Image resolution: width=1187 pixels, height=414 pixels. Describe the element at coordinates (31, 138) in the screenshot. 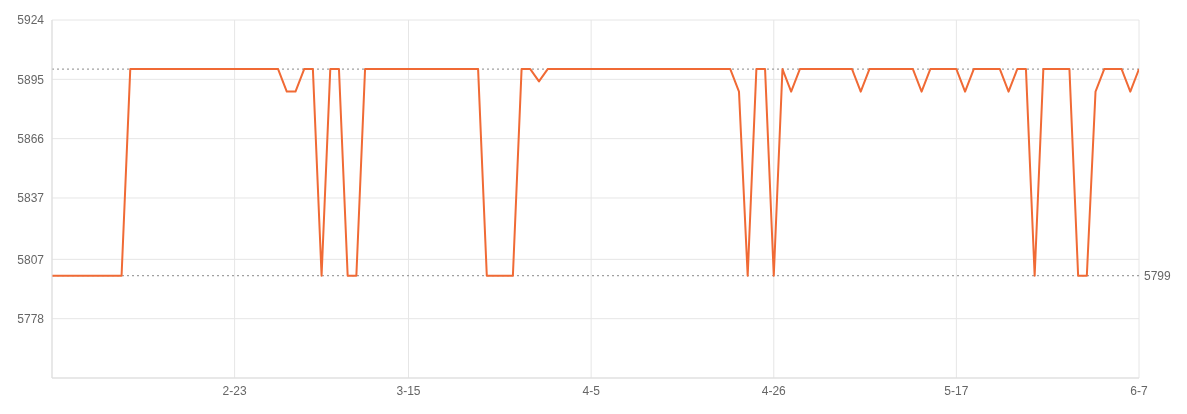

I see `y-tick-label: 5866` at that location.